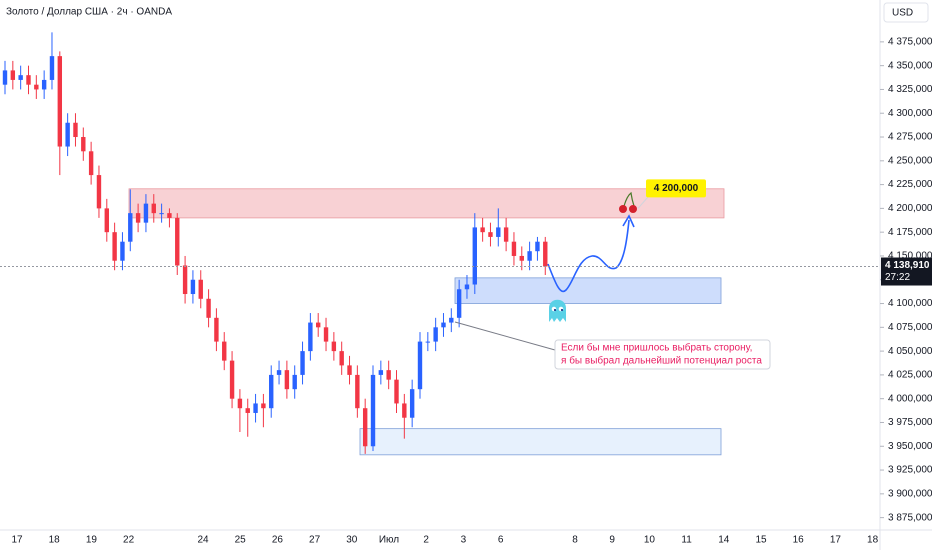 The width and height of the screenshot is (932, 550). Describe the element at coordinates (575, 540) in the screenshot. I see `x-tick-label: 8` at that location.